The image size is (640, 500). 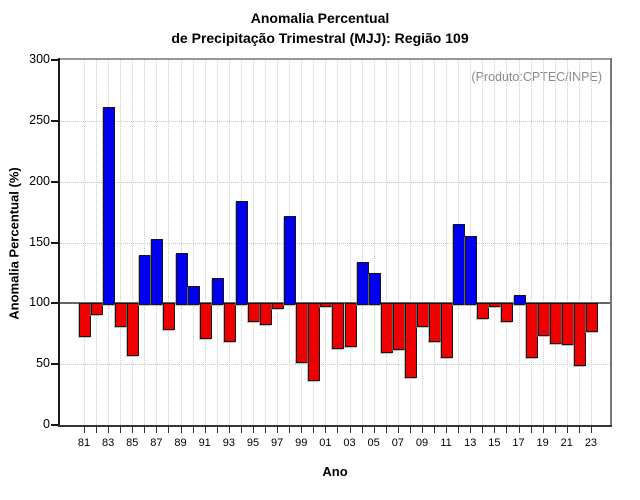 I want to click on x-tick-label: 21, so click(x=566, y=443).